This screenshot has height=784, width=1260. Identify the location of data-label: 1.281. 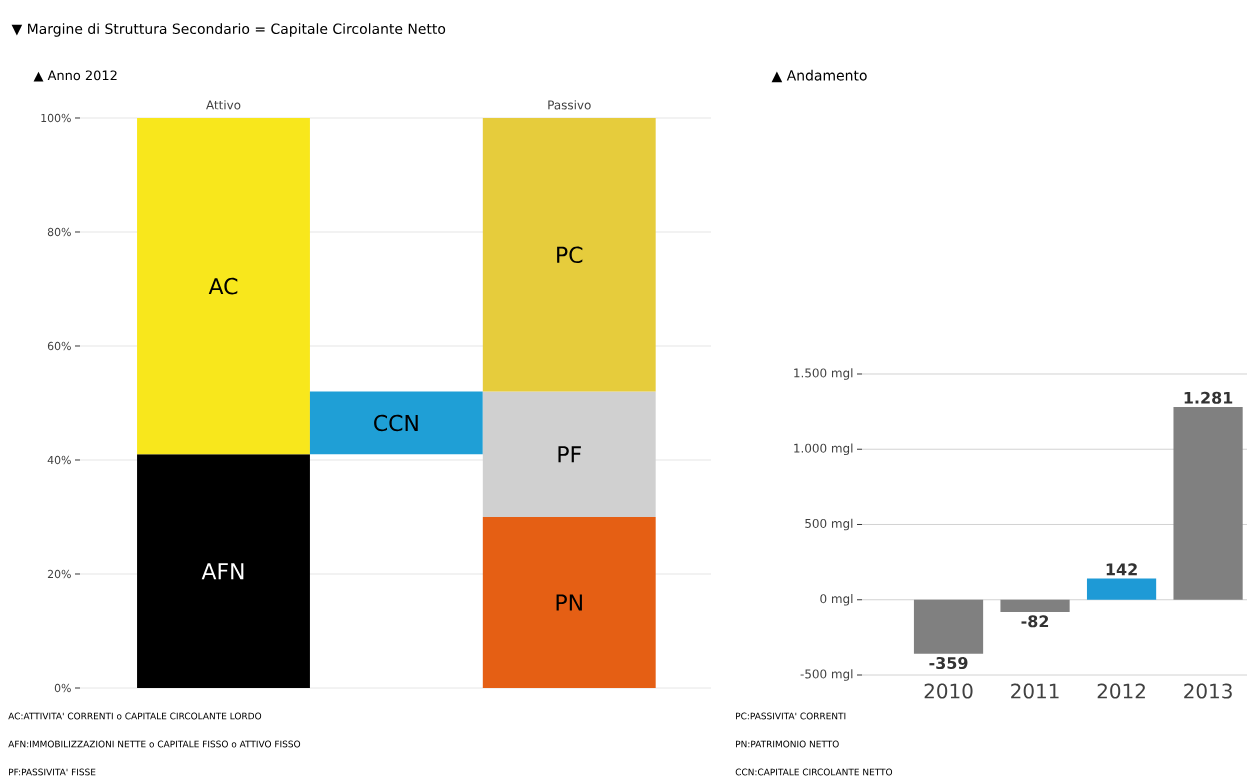
(1208, 397).